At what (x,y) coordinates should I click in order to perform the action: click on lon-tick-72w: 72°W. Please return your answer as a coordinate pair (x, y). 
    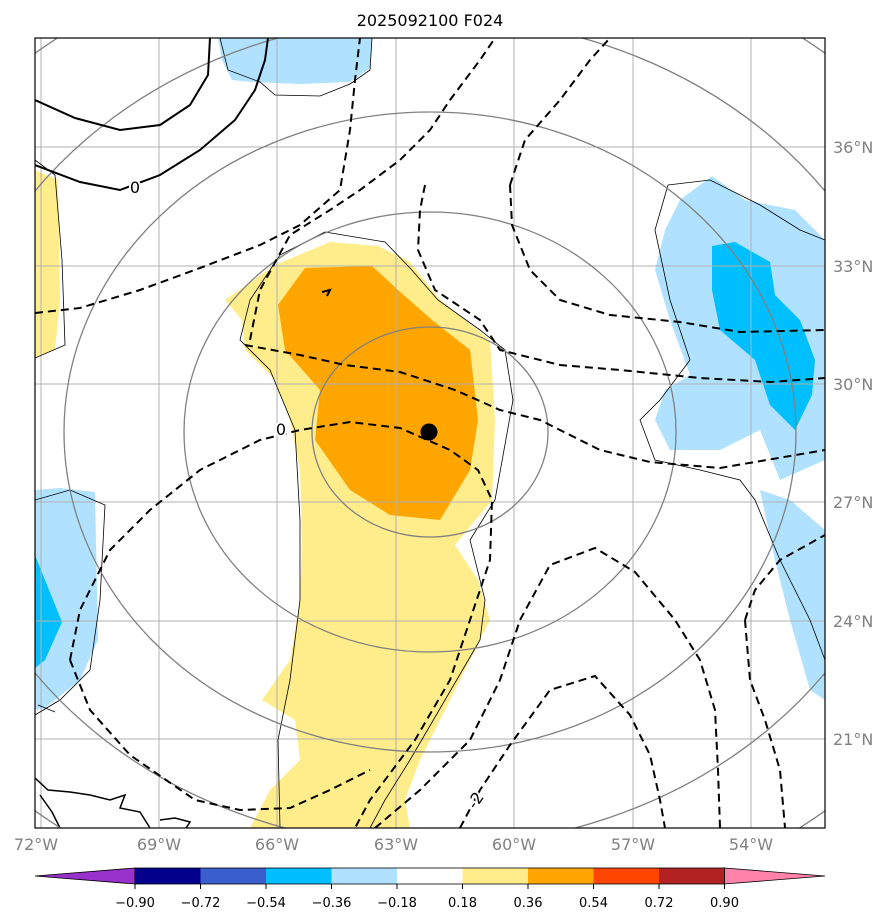
    Looking at the image, I should click on (36, 844).